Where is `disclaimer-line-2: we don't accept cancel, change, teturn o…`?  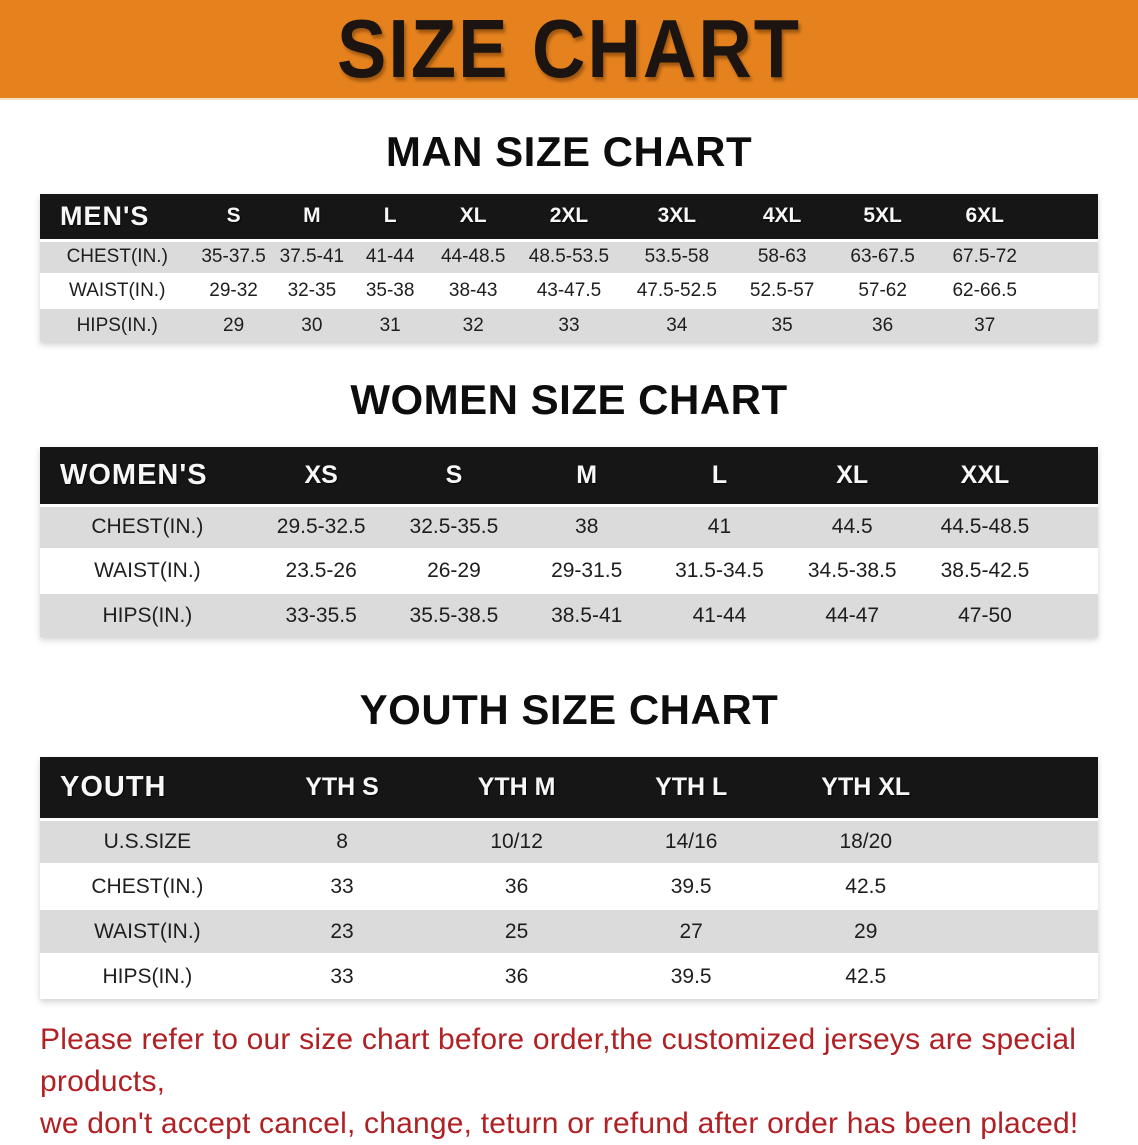 disclaimer-line-2: we don't accept cancel, change, teturn o… is located at coordinates (559, 1123).